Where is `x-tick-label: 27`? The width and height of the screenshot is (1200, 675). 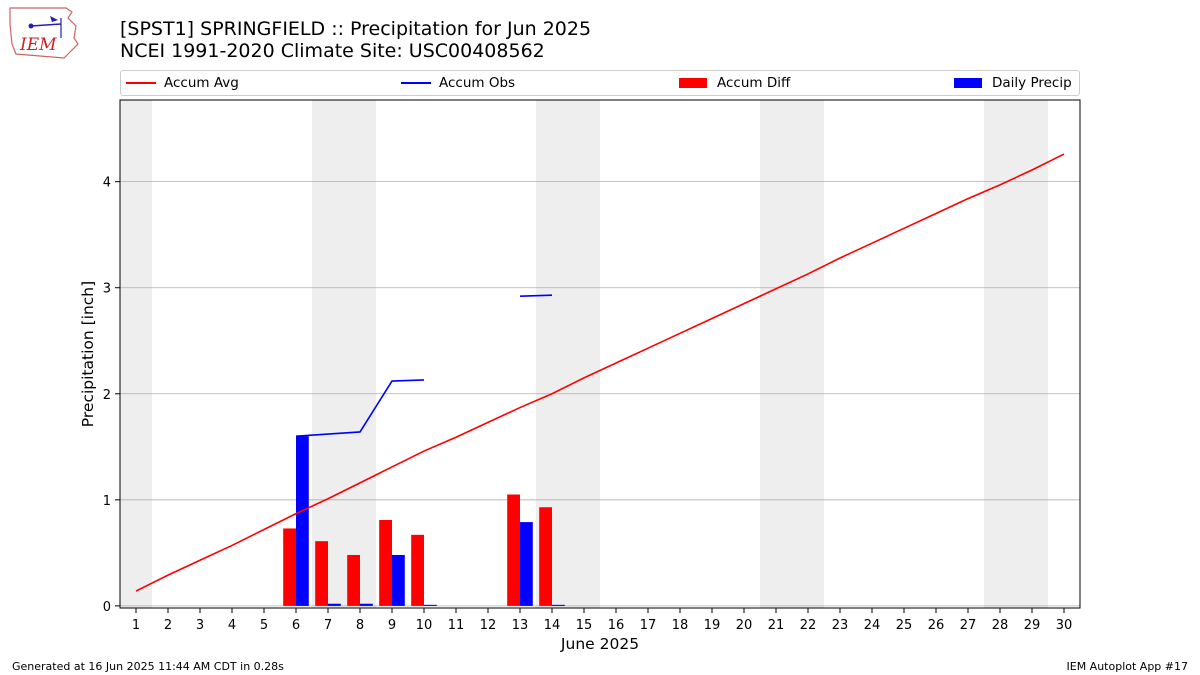 x-tick-label: 27 is located at coordinates (968, 625).